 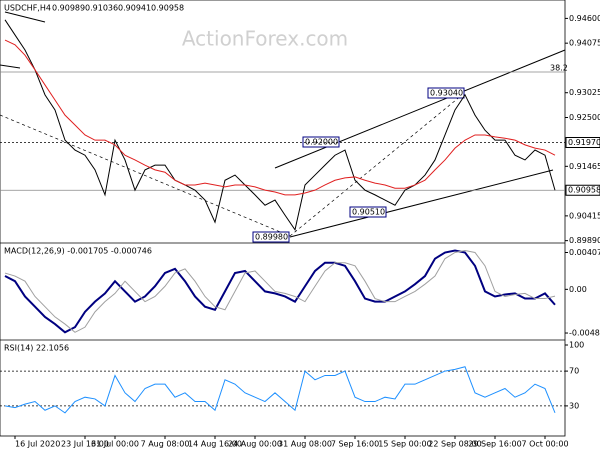 What do you see at coordinates (134, 8) in the screenshot?
I see `ohlc-low: 0.90941` at bounding box center [134, 8].